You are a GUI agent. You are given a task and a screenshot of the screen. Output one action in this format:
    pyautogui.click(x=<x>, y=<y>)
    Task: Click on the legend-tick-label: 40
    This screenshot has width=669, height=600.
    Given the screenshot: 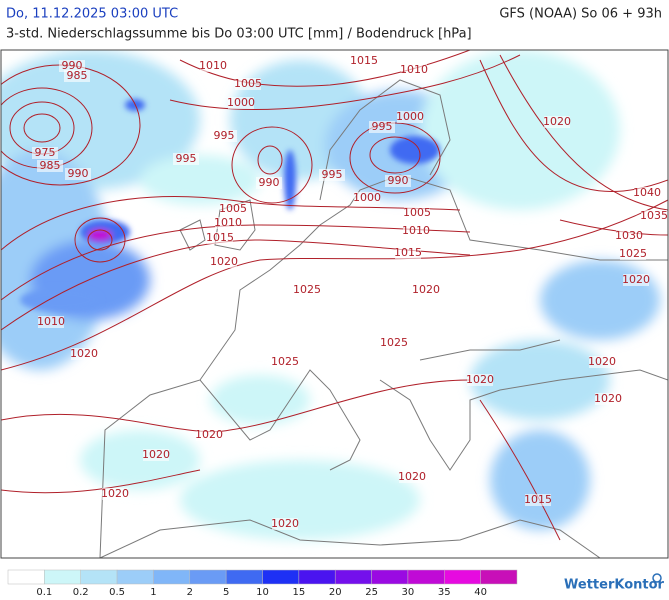 What is the action you would take?
    pyautogui.click(x=480, y=592)
    